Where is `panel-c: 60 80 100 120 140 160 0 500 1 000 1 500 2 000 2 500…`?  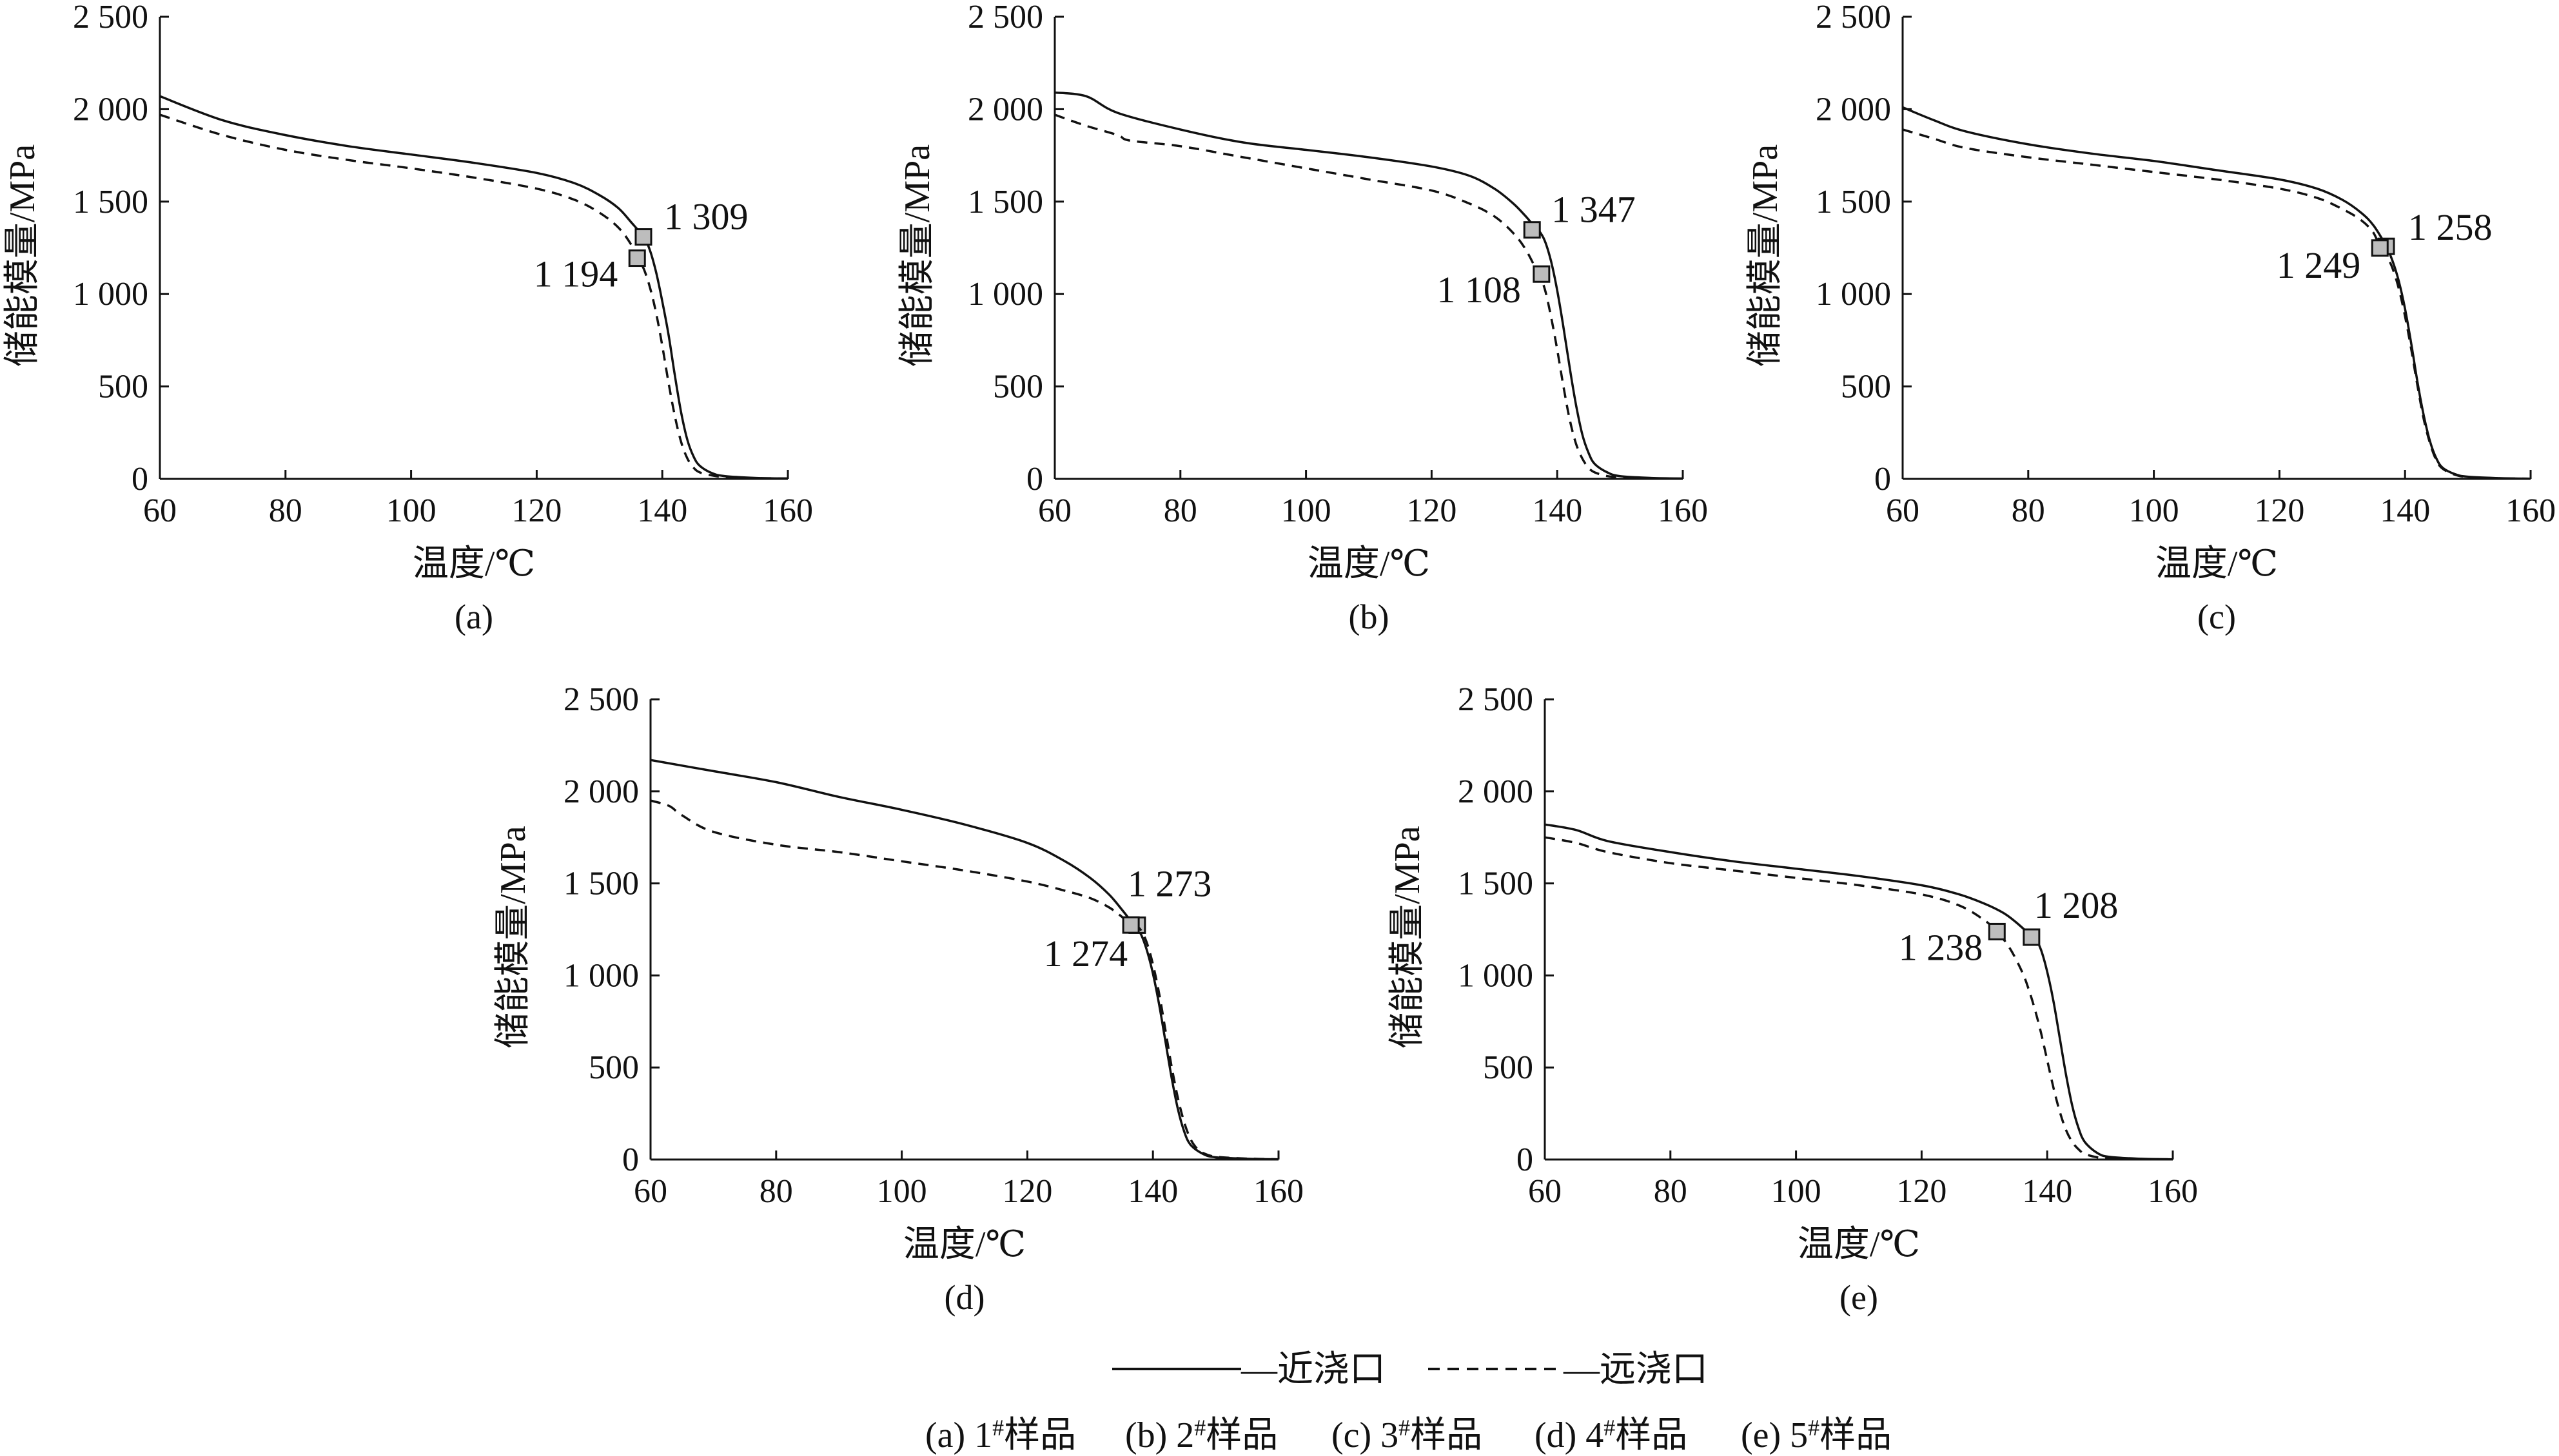 panel-c: 60 80 100 120 140 160 0 500 1 000 1 500 2 000 2 500… is located at coordinates (2150, 318).